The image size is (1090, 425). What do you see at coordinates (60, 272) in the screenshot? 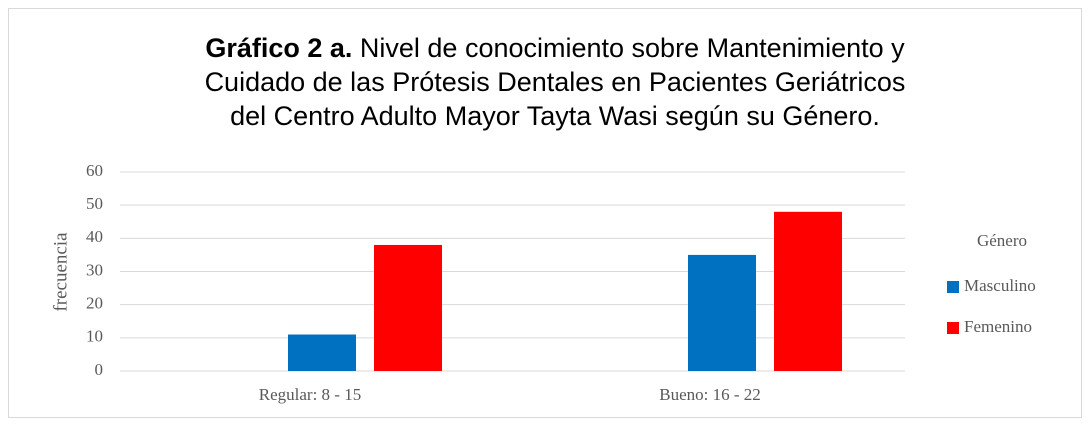
I see `y-axis-label: frecuencia` at bounding box center [60, 272].